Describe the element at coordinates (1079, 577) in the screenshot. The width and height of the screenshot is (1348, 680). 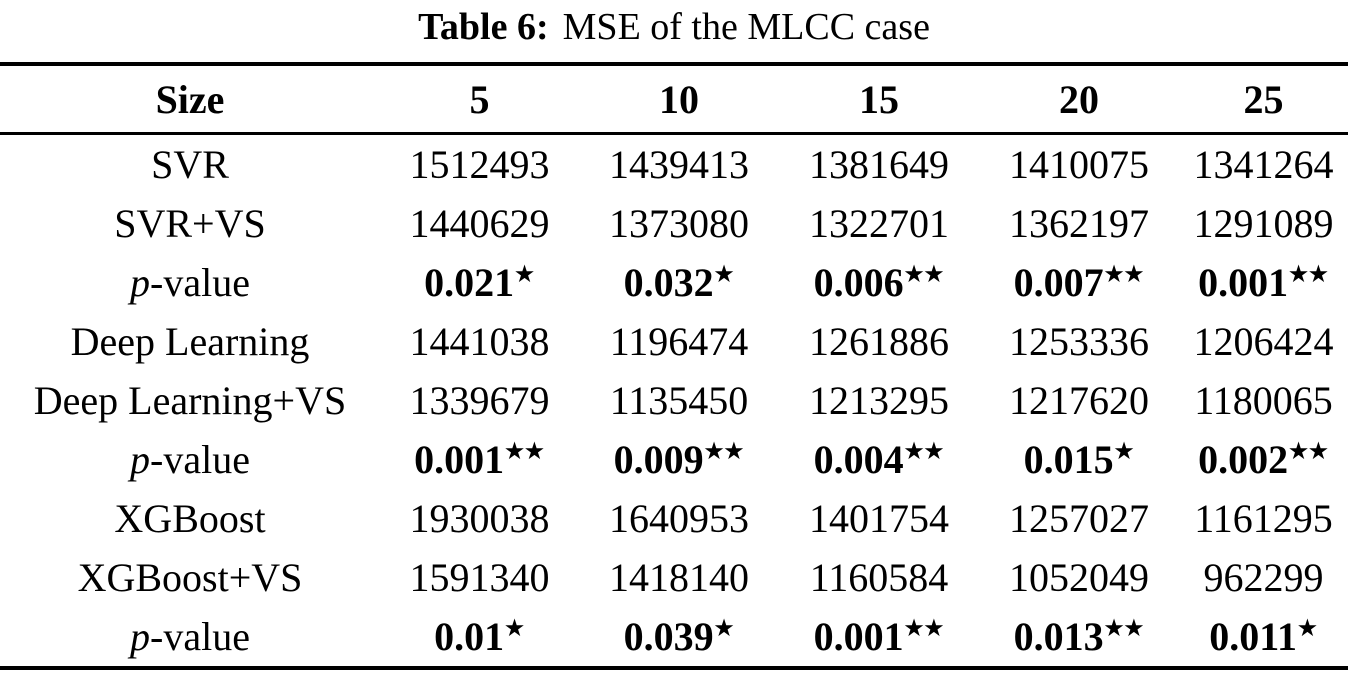
I see `mse-cell: 1052049` at that location.